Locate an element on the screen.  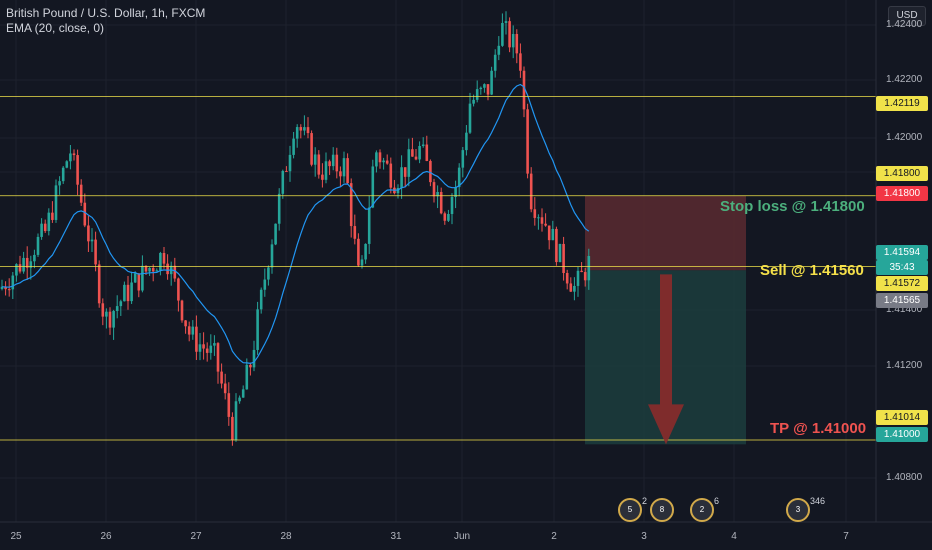
stop-loss-zone is located at coordinates (665, 233).